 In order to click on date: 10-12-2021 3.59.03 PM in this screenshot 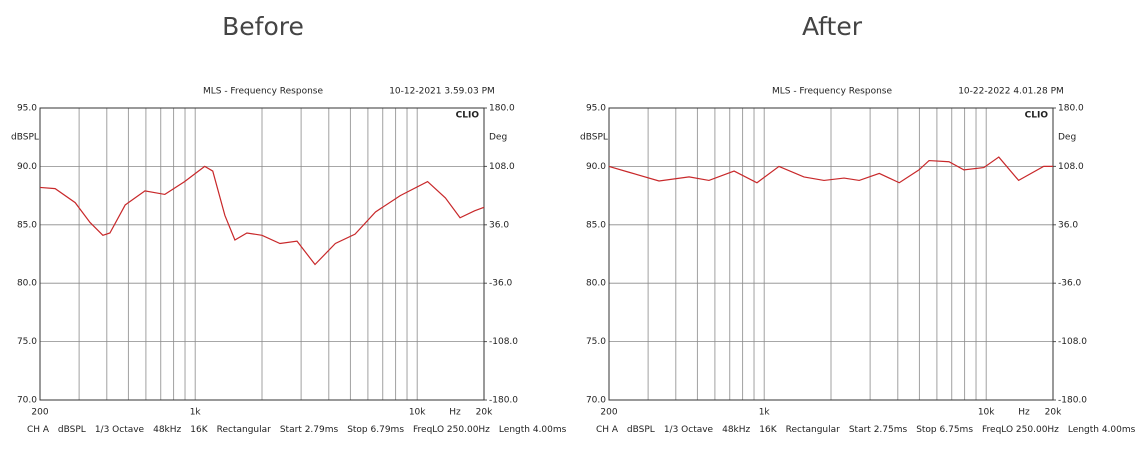, I will do `click(442, 92)`.